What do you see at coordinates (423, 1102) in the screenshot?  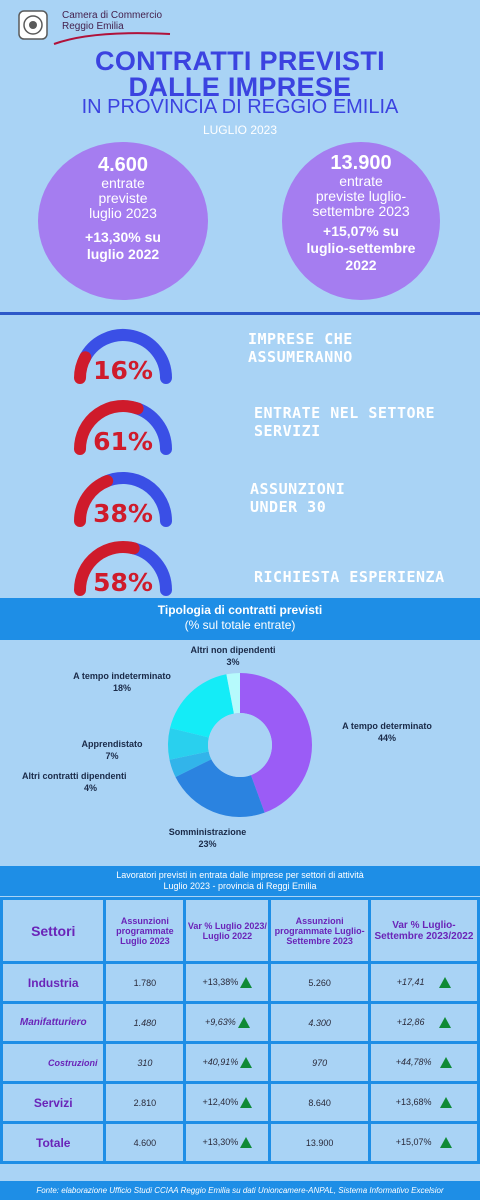 I see `variation-cell: +13,68%` at bounding box center [423, 1102].